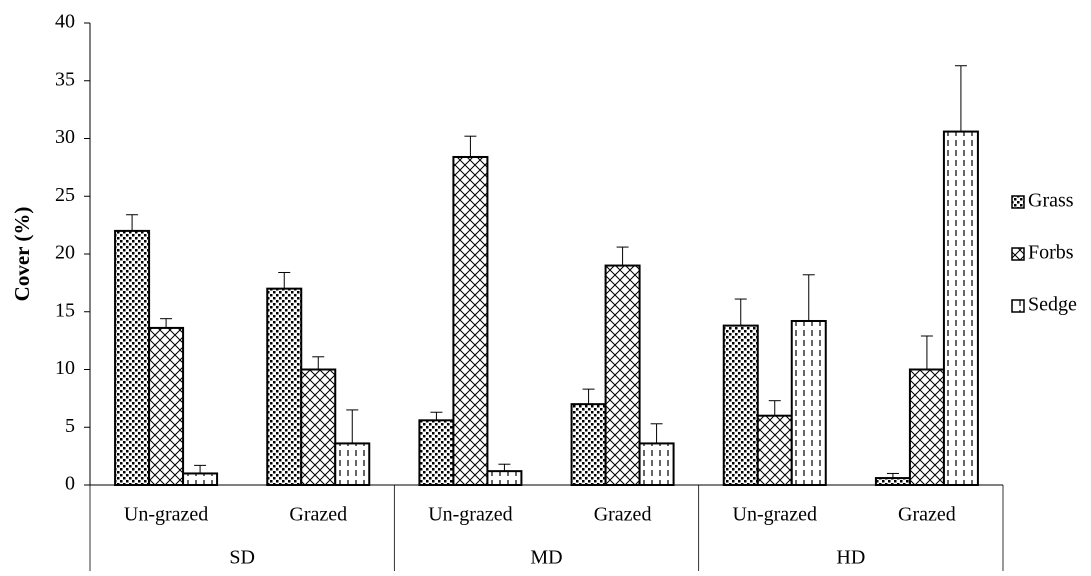 The height and width of the screenshot is (576, 1091). Describe the element at coordinates (1051, 201) in the screenshot. I see `legend-label: Grass` at that location.